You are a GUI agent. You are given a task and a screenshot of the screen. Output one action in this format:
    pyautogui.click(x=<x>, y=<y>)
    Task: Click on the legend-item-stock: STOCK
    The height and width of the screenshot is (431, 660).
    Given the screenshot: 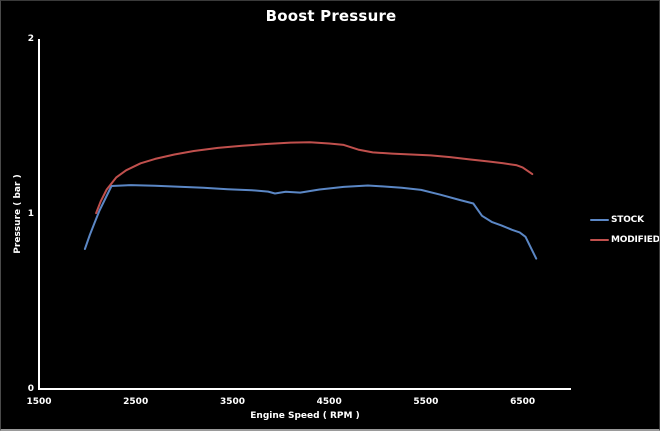 What is the action you would take?
    pyautogui.click(x=624, y=220)
    